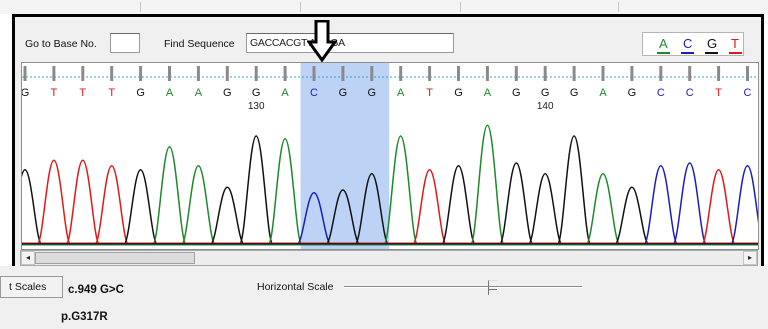 This screenshot has height=329, width=768. Describe the element at coordinates (663, 53) in the screenshot. I see `legend-swatch-a` at that location.